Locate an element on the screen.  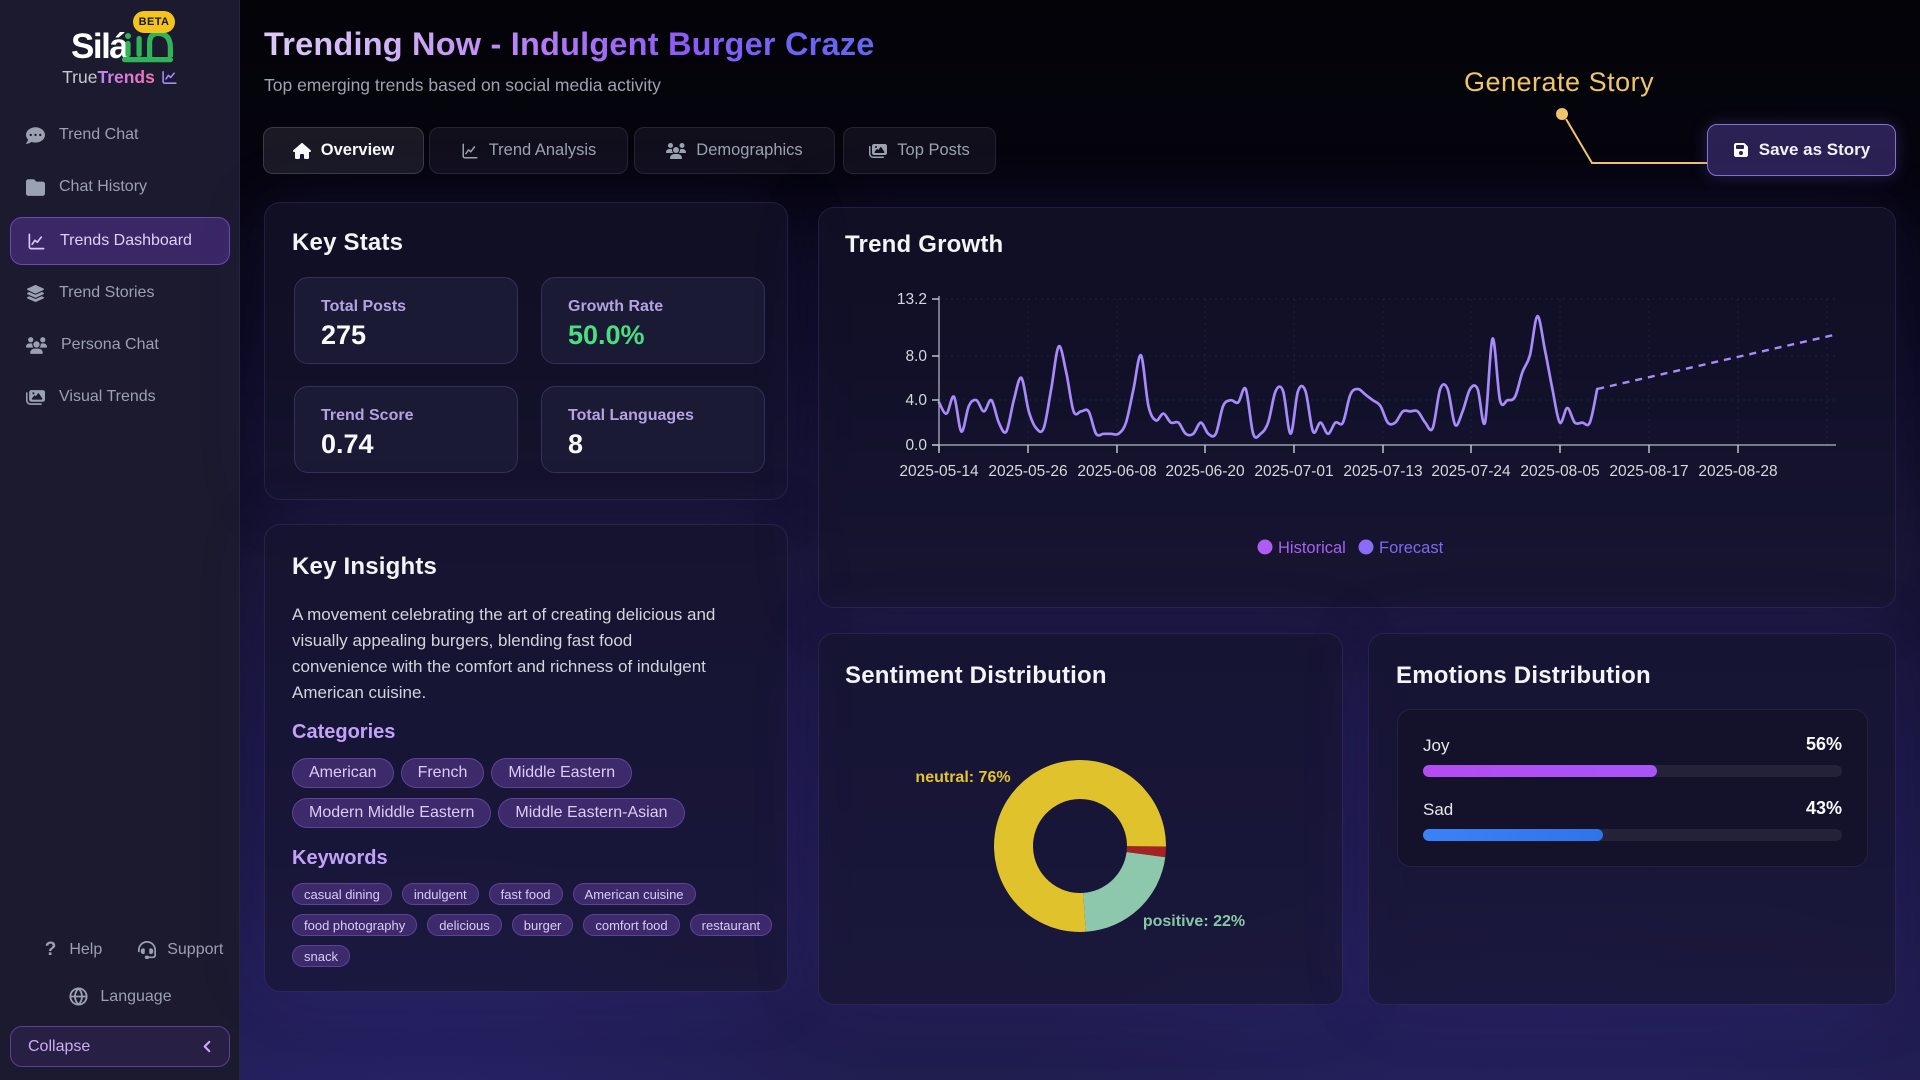
svg-text: 2025-08-28 is located at coordinates (1737, 471).